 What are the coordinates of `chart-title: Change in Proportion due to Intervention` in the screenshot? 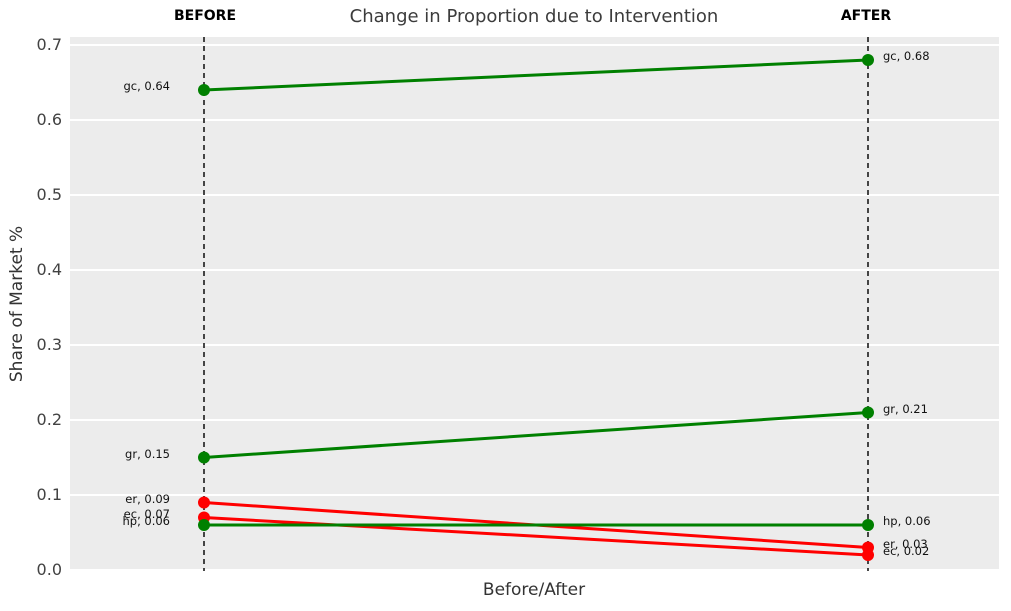 It's located at (534, 16).